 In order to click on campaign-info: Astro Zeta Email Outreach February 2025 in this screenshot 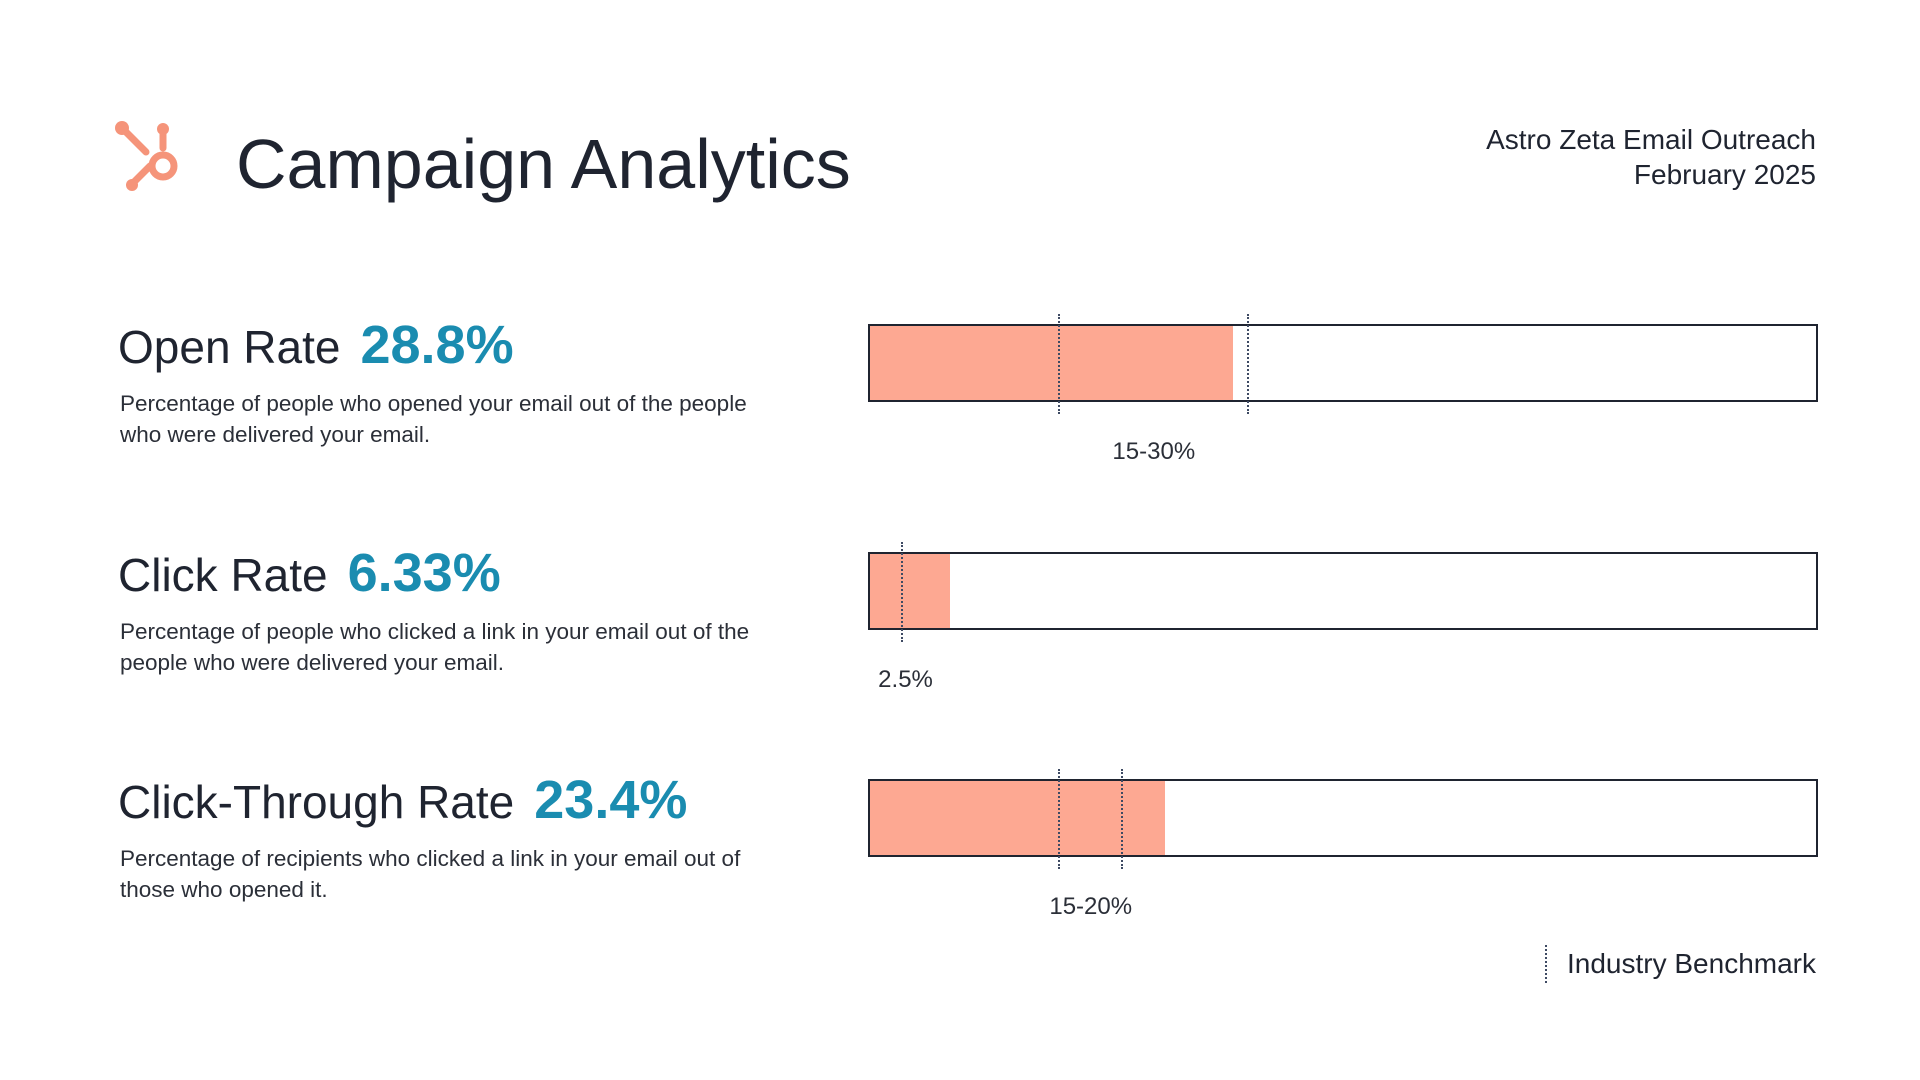, I will do `click(1651, 157)`.